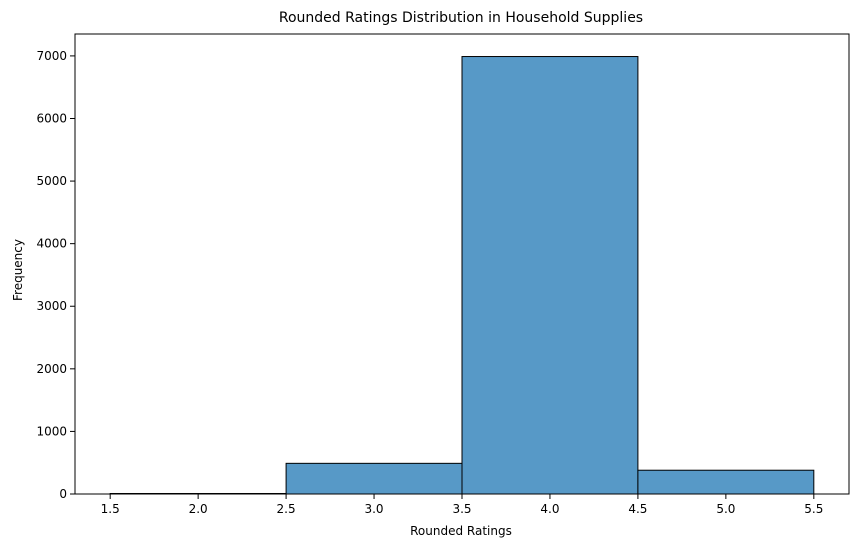 The height and width of the screenshot is (547, 859). What do you see at coordinates (51, 431) in the screenshot?
I see `y-tick-label: 1000` at bounding box center [51, 431].